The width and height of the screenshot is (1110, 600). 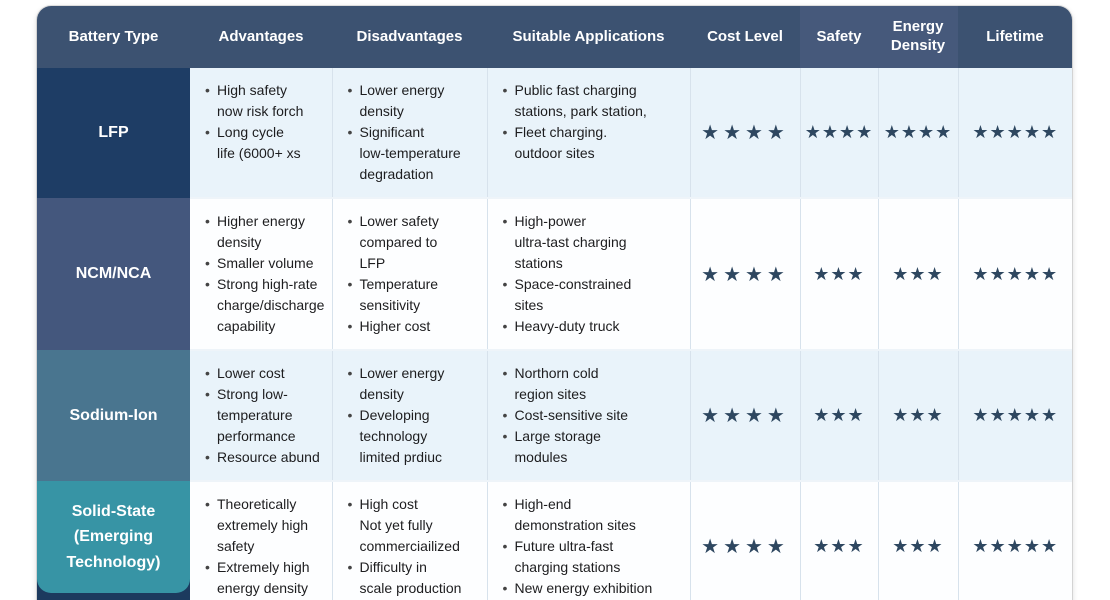 I want to click on list-item: Difficulty in scale production, so click(x=412, y=578).